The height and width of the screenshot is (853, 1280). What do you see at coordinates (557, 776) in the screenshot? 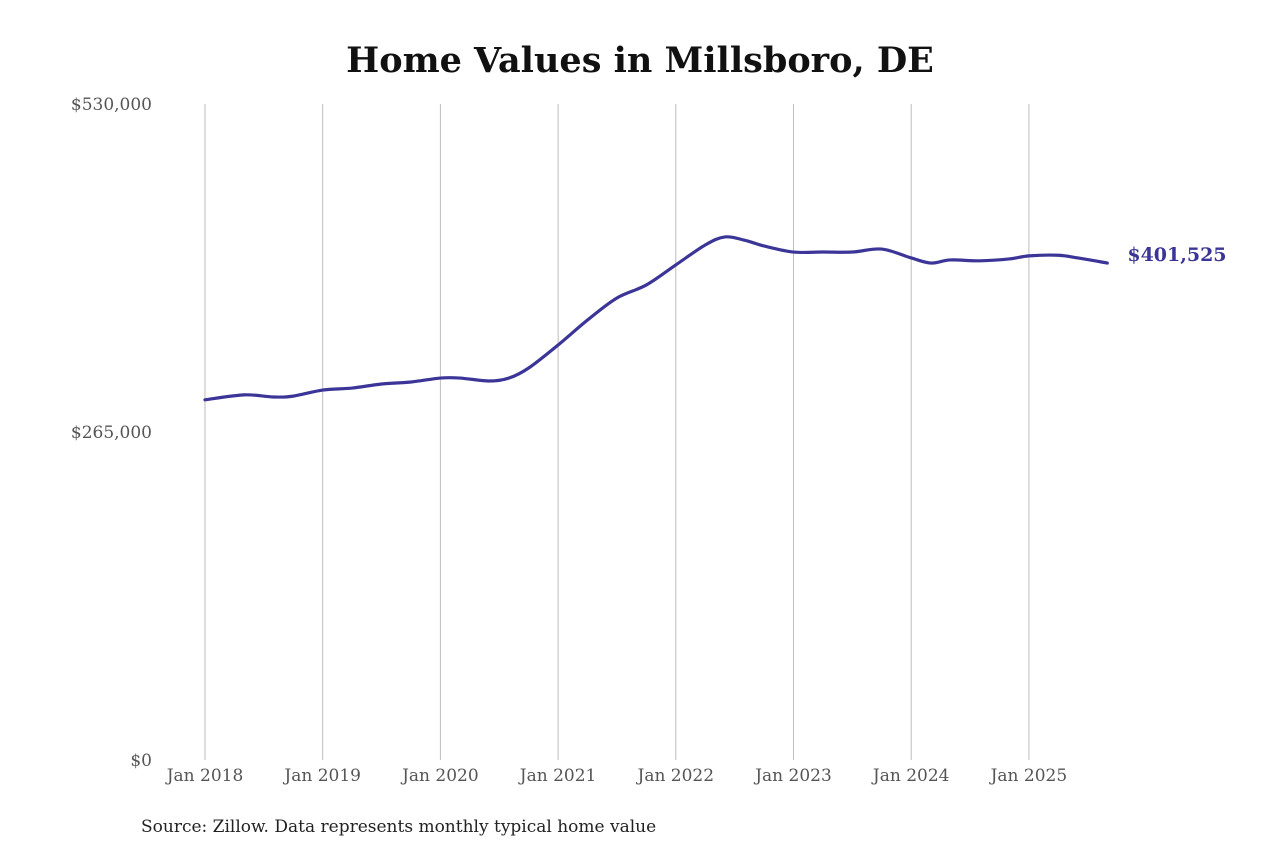
I see `x-tick-label: Jan 2021` at bounding box center [557, 776].